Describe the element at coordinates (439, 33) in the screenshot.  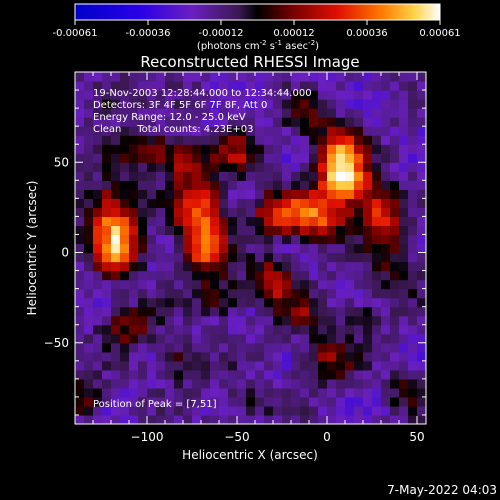
I see `colorbar-tick-label: 0.00061` at that location.